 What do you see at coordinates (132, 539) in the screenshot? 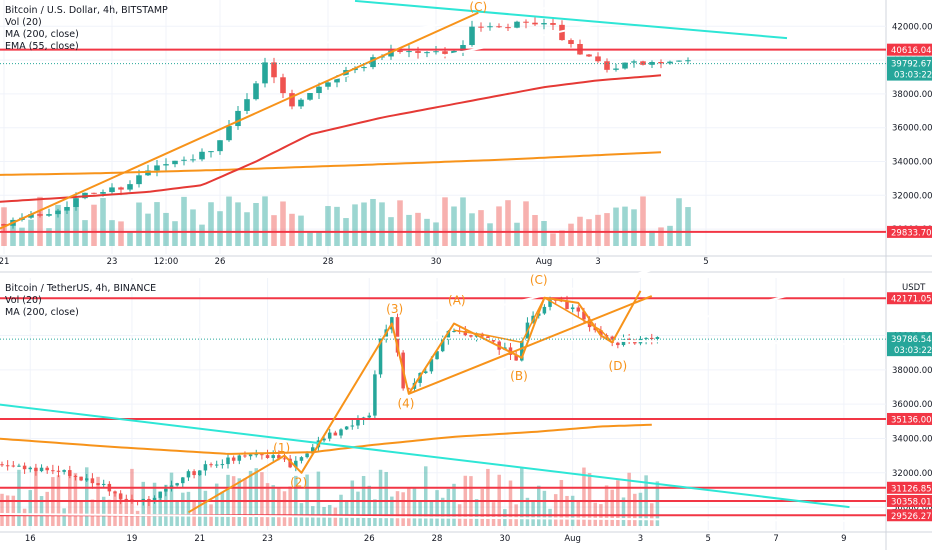
I see `time-tick-label: 19` at bounding box center [132, 539].